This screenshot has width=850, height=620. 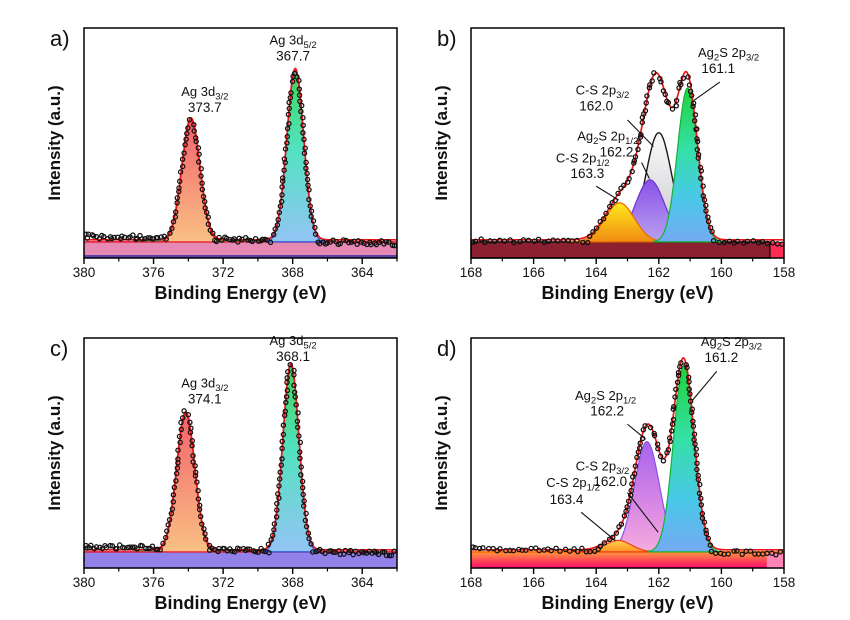 What do you see at coordinates (293, 56) in the screenshot?
I see `svg-text: 367.7` at bounding box center [293, 56].